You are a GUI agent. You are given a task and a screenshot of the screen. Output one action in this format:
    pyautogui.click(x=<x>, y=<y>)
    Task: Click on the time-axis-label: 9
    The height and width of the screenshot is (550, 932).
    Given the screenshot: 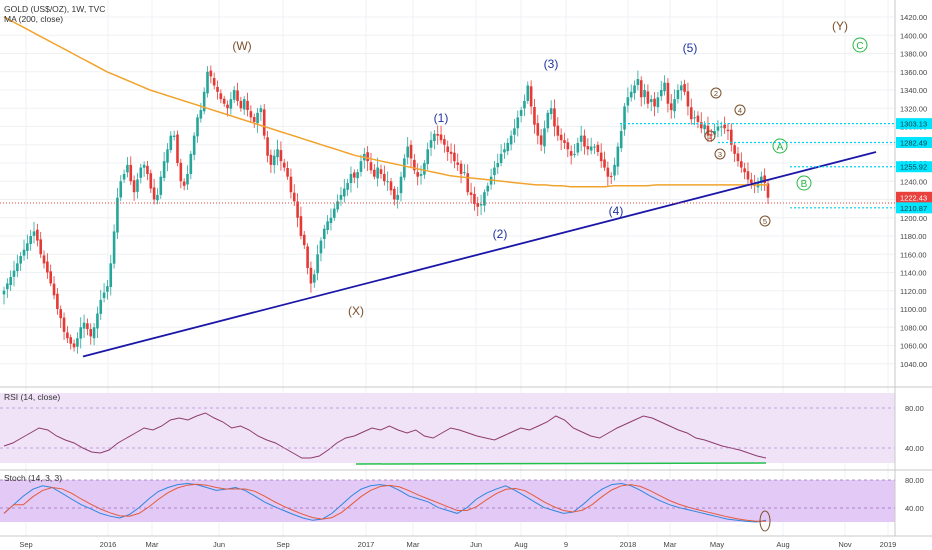 What is the action you would take?
    pyautogui.click(x=566, y=544)
    